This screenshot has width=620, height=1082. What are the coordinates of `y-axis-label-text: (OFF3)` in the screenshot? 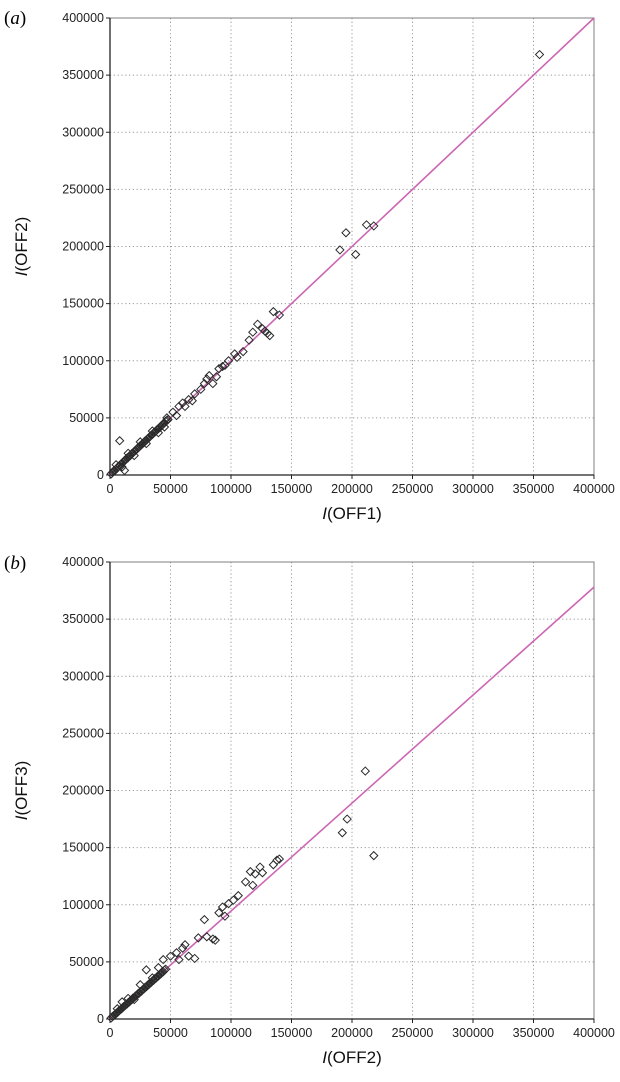 It's located at (21, 788).